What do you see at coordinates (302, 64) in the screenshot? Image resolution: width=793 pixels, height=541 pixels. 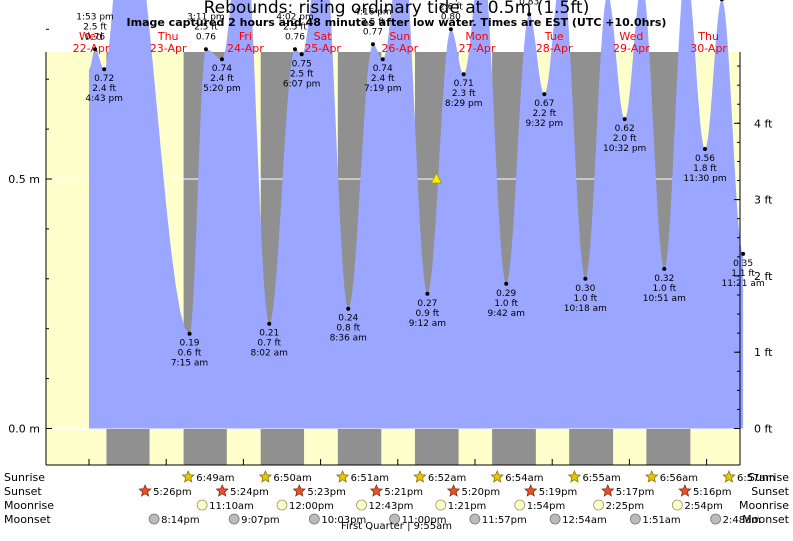 I see `tide-metres-label: 0.75` at bounding box center [302, 64].